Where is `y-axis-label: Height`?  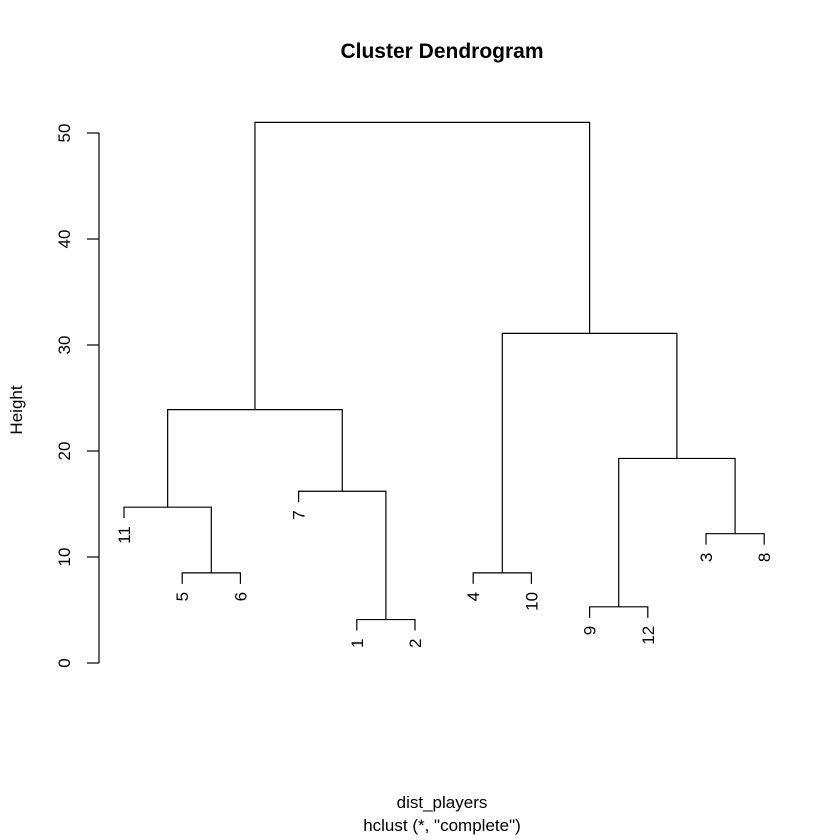
y-axis-label: Height is located at coordinates (16, 409).